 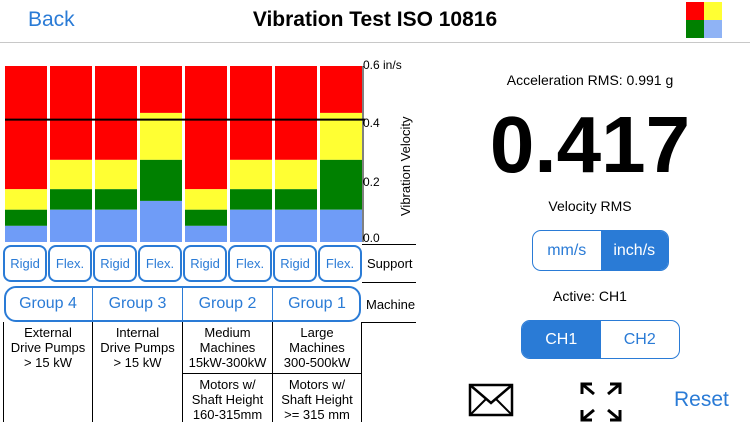 What do you see at coordinates (51, 19) in the screenshot?
I see `back-button: Back` at bounding box center [51, 19].